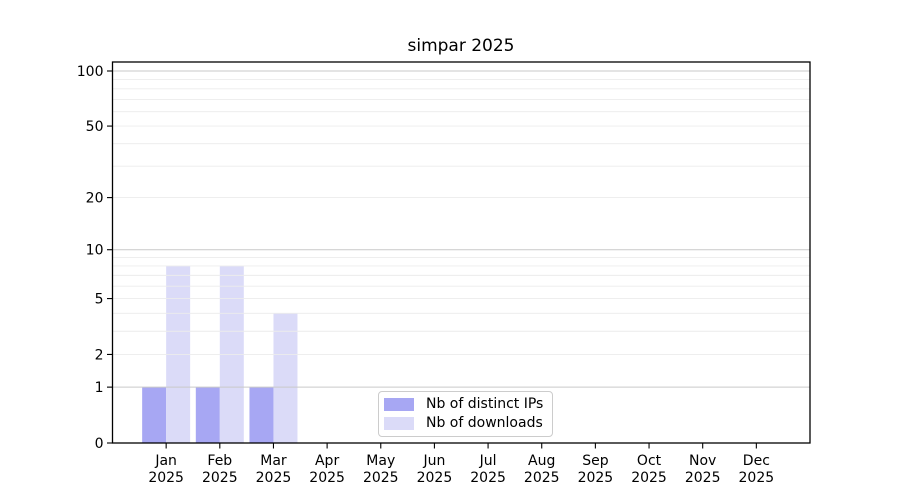 This screenshot has height=500, width=900. What do you see at coordinates (90, 72) in the screenshot?
I see `y-tick-label: 100` at bounding box center [90, 72].